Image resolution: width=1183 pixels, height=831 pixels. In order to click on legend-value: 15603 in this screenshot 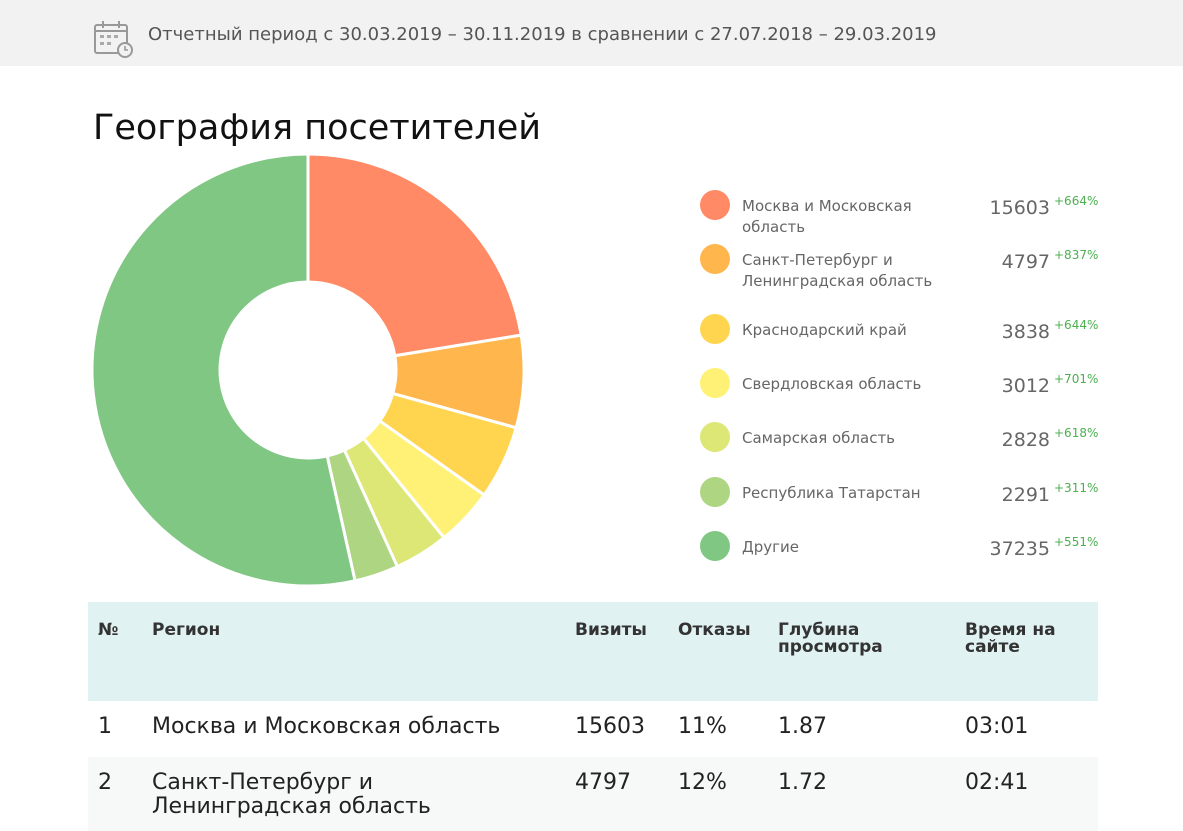, I will do `click(1019, 208)`.